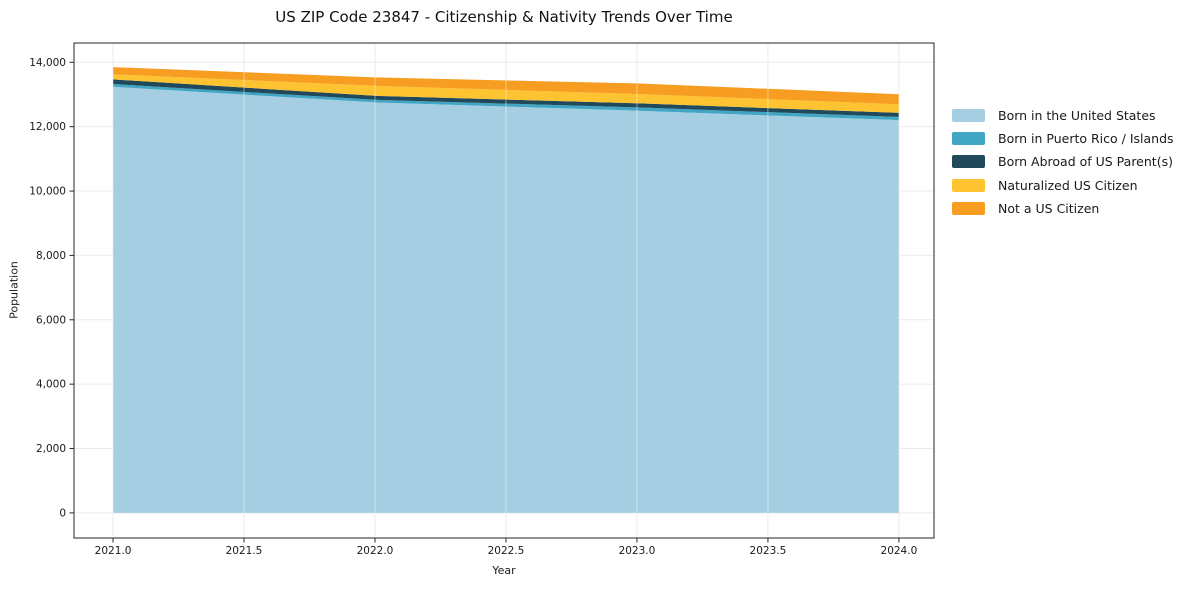  Describe the element at coordinates (506, 551) in the screenshot. I see `x-tick-label: 2022.5` at that location.